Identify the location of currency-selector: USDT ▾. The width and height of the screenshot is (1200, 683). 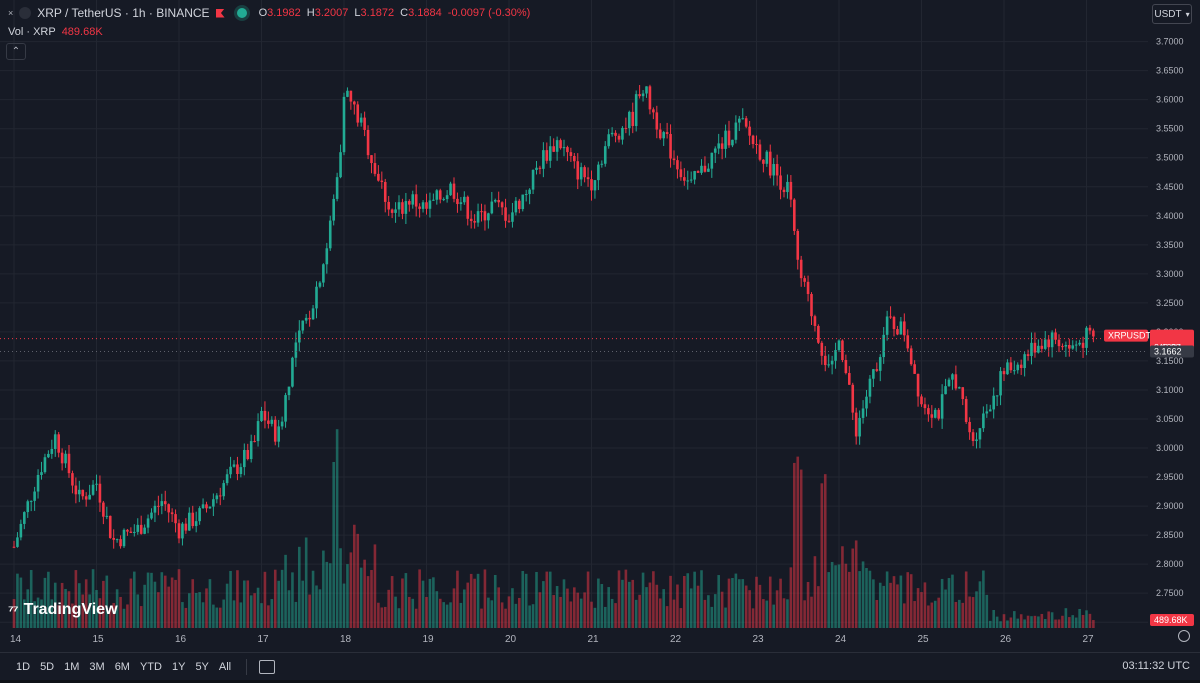
(1172, 14).